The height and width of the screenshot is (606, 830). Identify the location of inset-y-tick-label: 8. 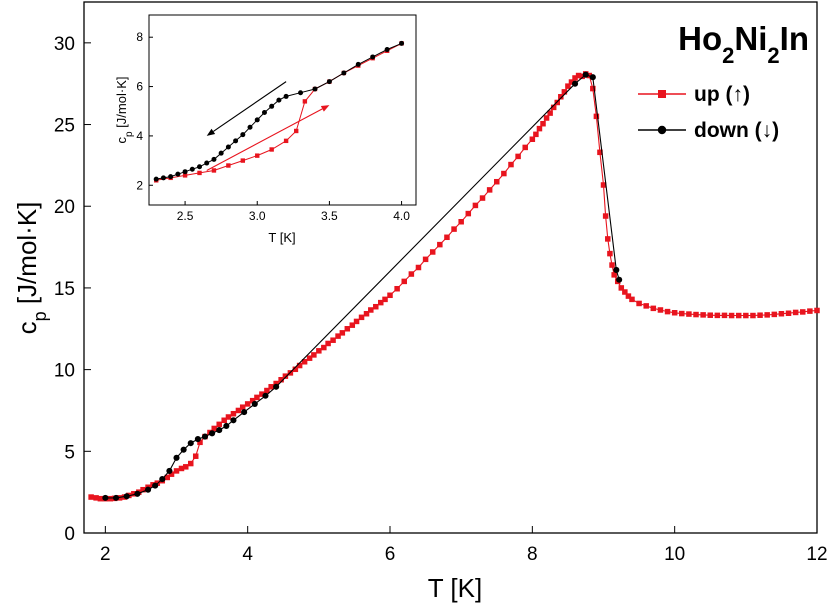
(139, 37).